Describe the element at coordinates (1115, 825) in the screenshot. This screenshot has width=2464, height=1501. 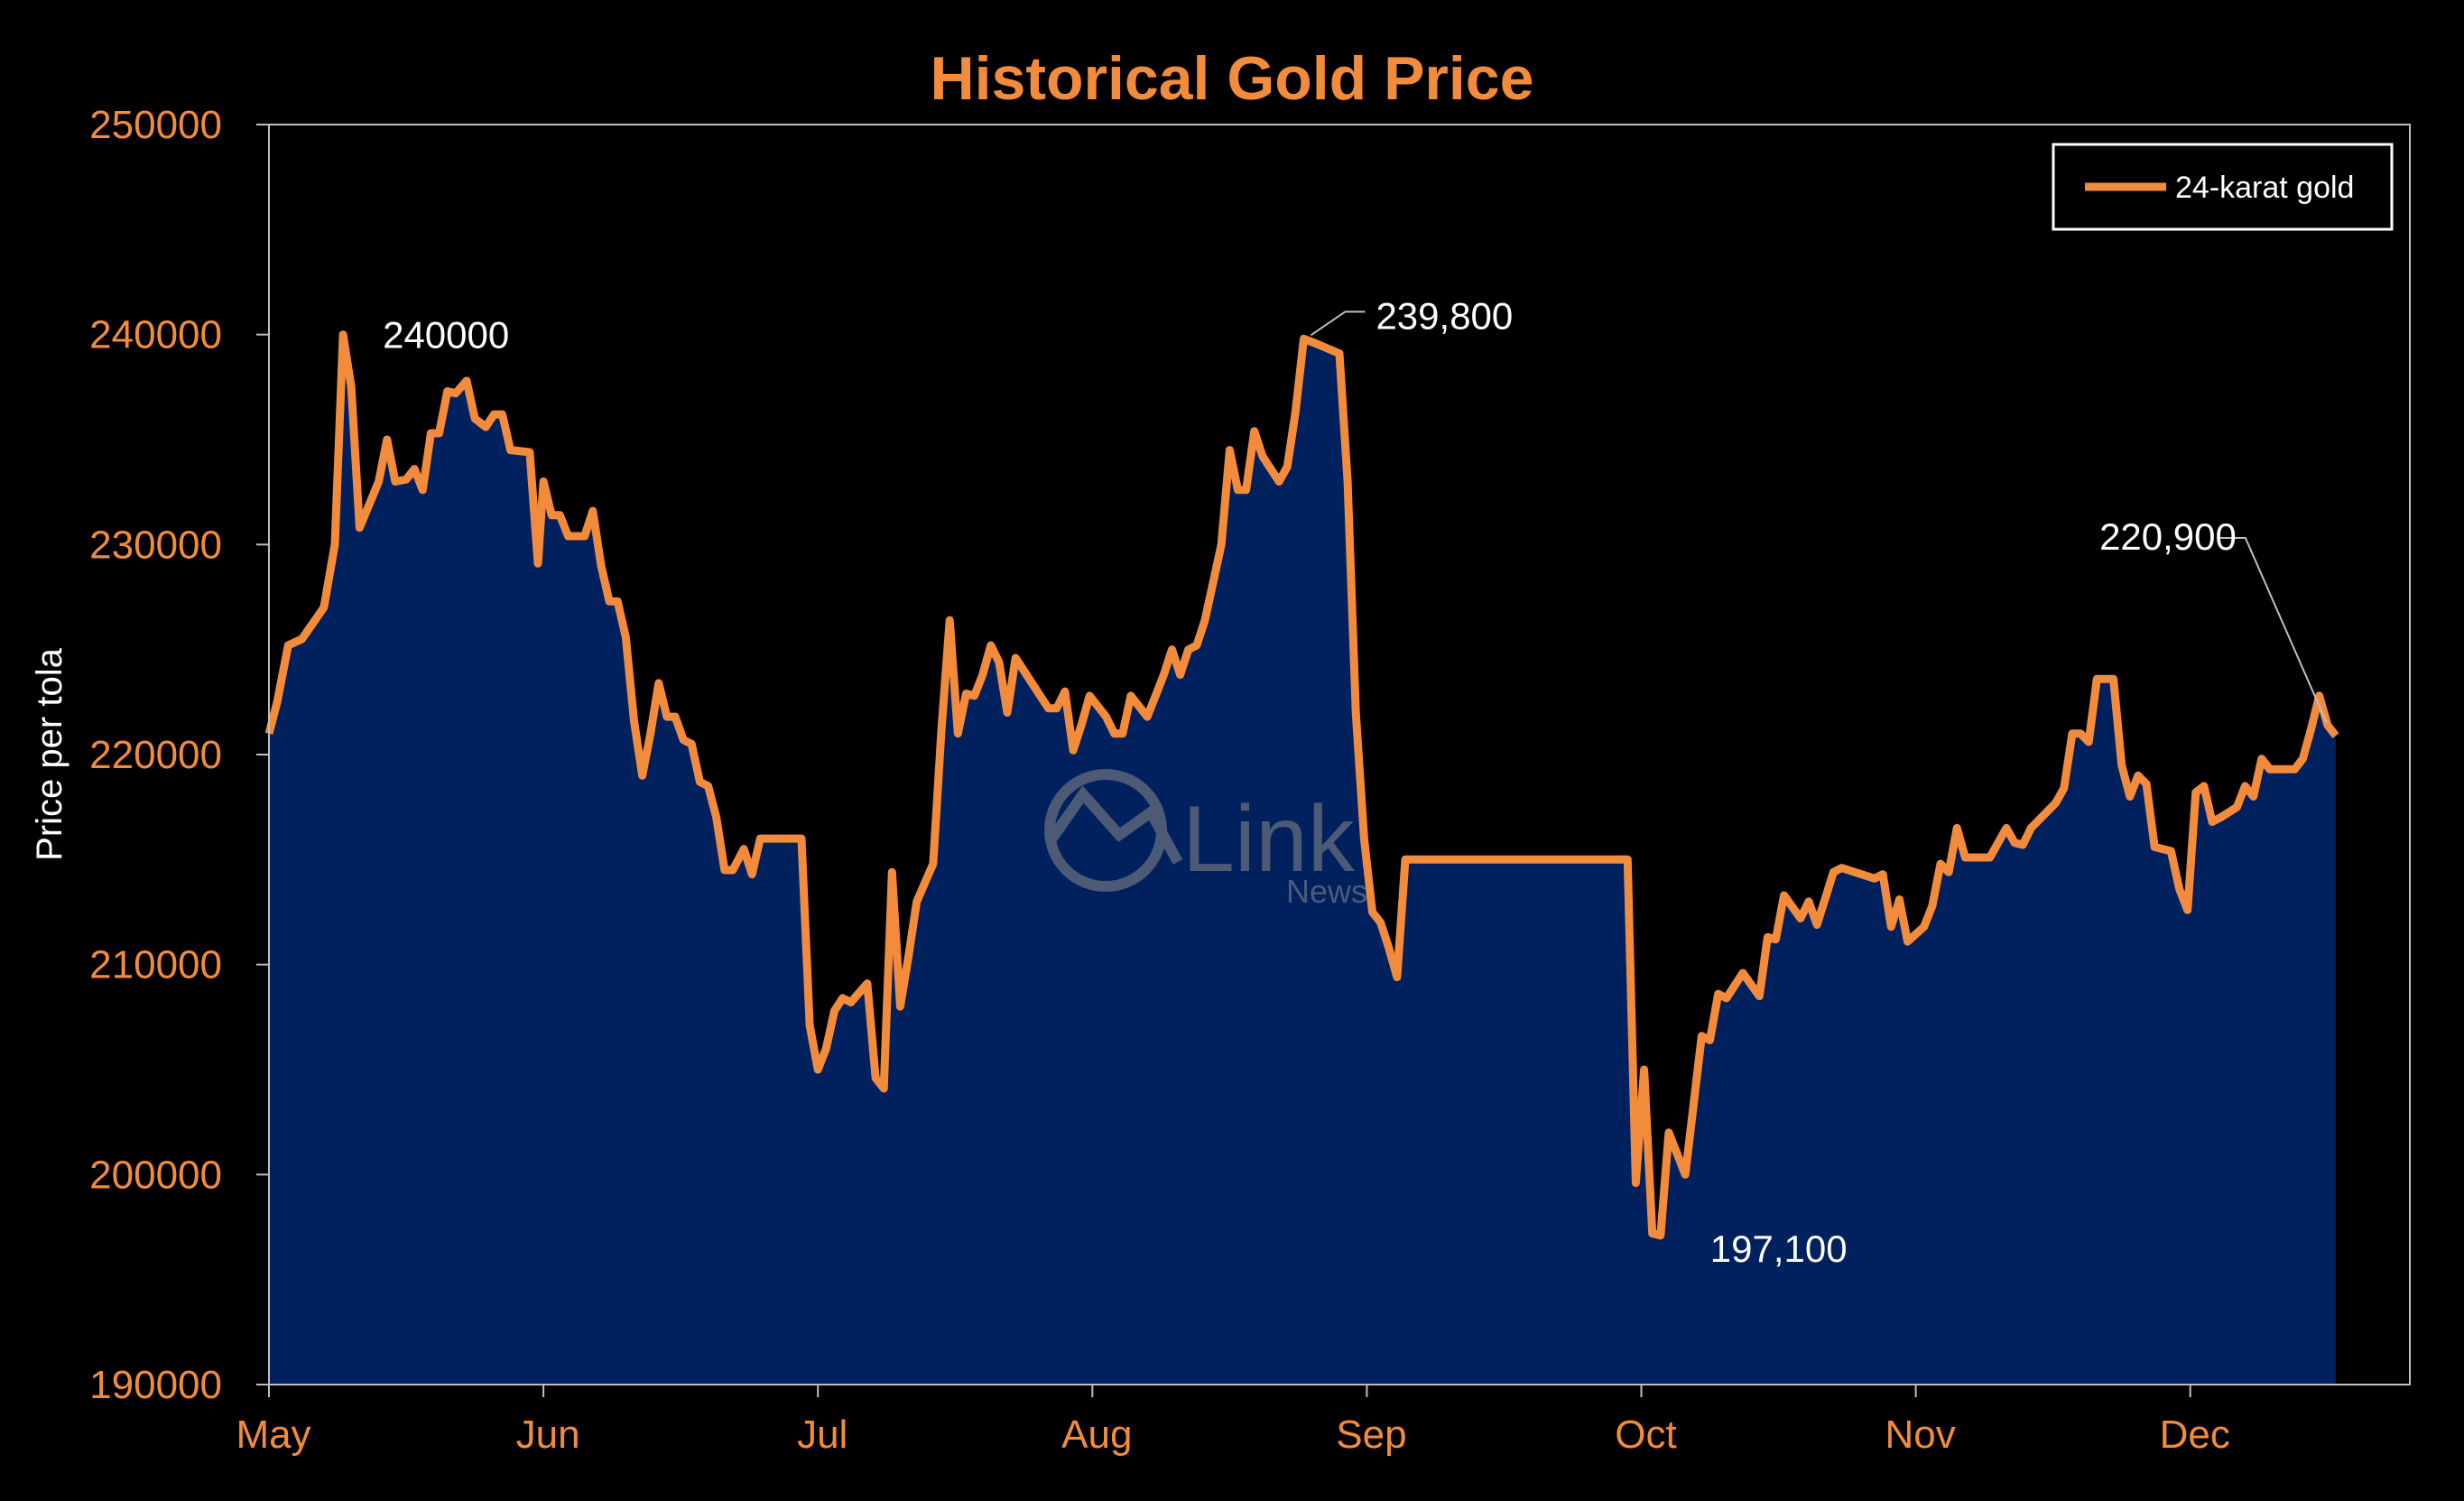
I see `watermark-chart-icon` at that location.